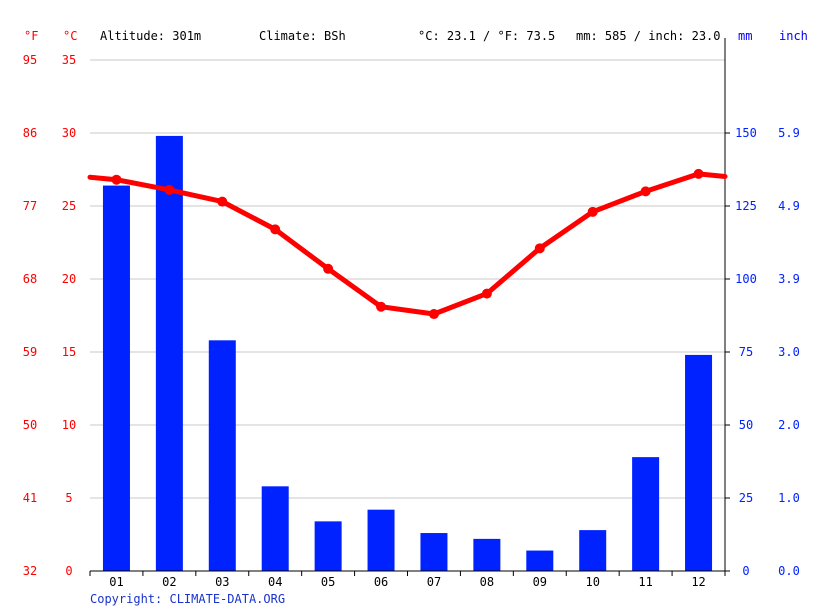 This screenshot has width=815, height=611. I want to click on inch-tick-label: 2.0, so click(789, 425).